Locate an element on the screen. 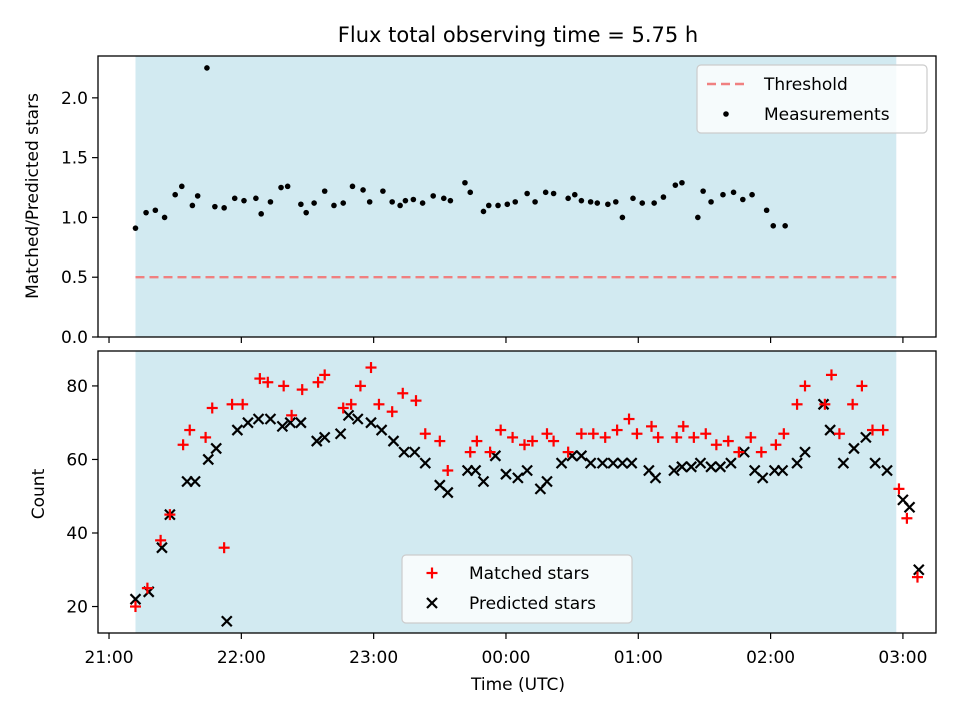  y-tick-label: 1.5 is located at coordinates (74, 159).